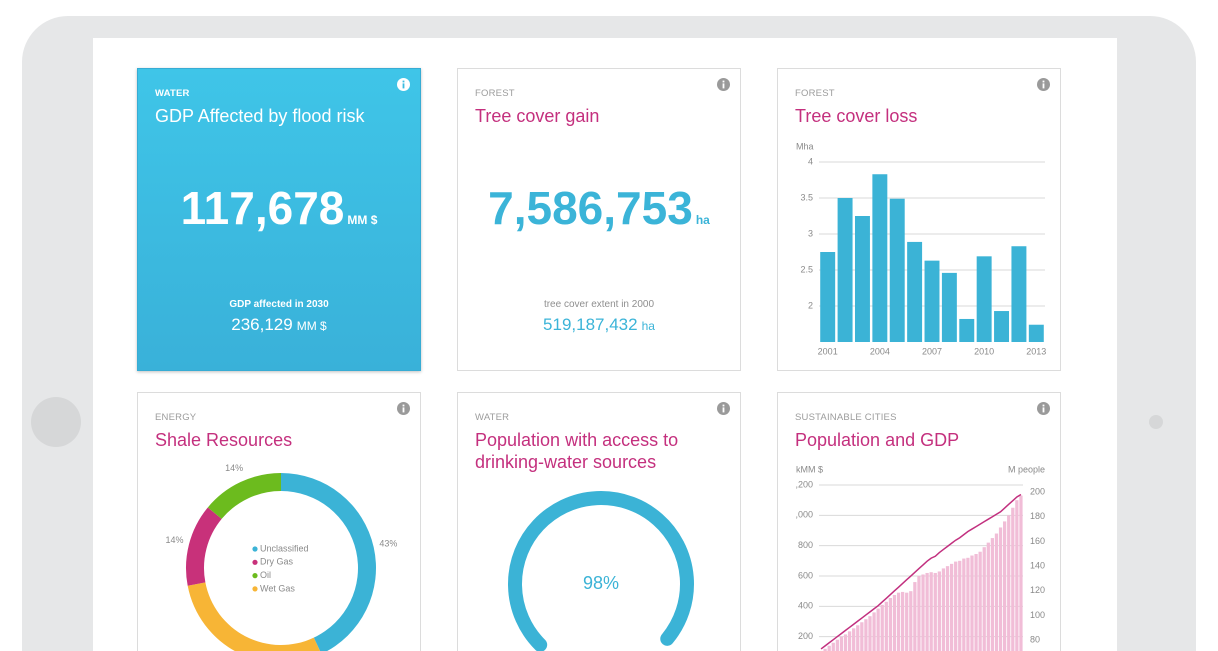  I want to click on y2-tick-label: 160, so click(1037, 541).